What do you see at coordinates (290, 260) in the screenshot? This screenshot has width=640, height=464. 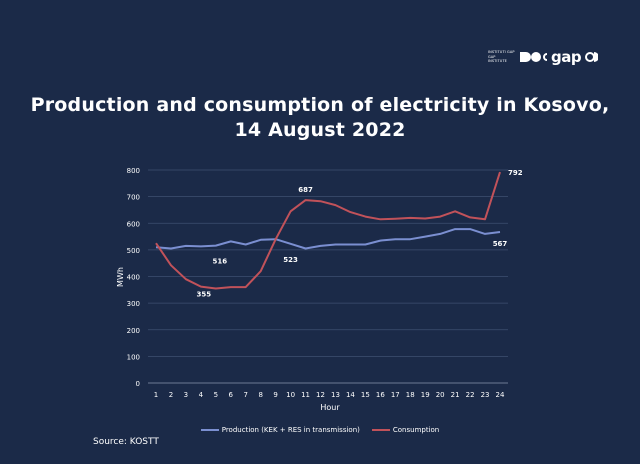 I see `data-label-523: 523` at bounding box center [290, 260].